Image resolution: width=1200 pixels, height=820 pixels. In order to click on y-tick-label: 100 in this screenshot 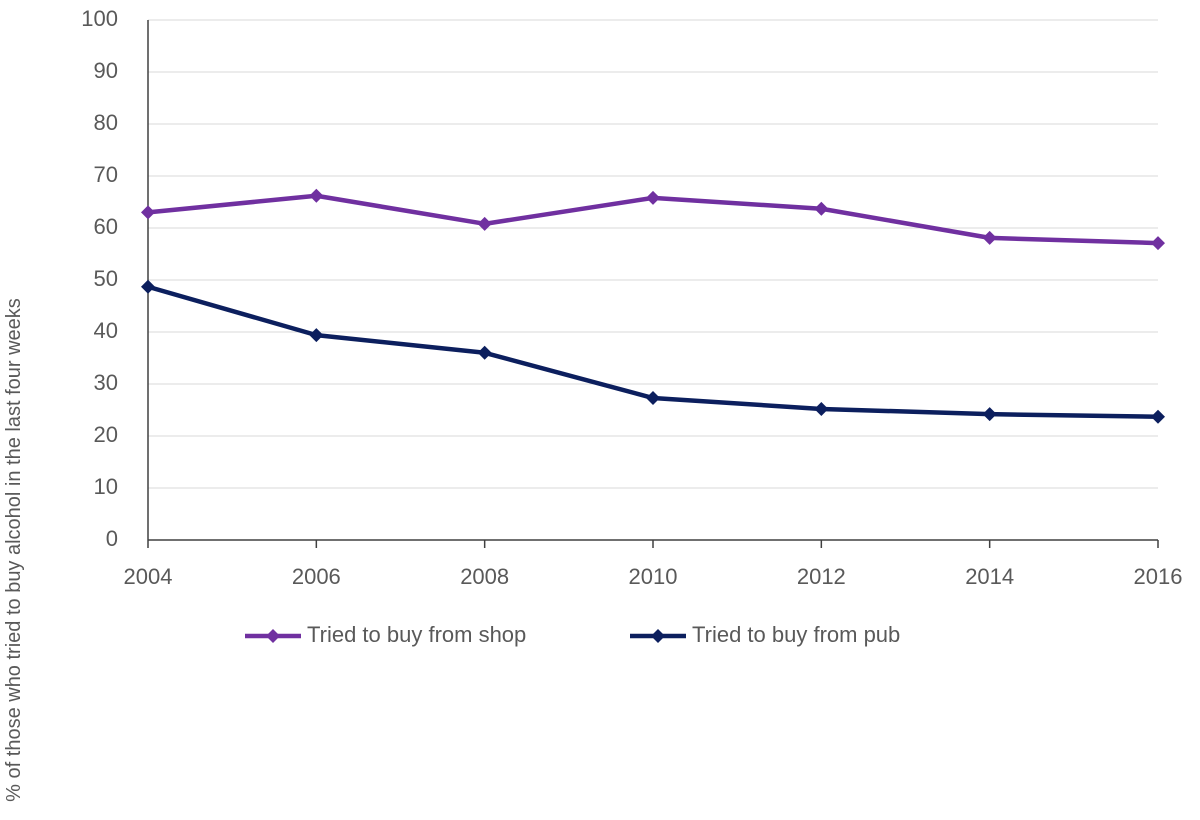, I will do `click(99, 18)`.